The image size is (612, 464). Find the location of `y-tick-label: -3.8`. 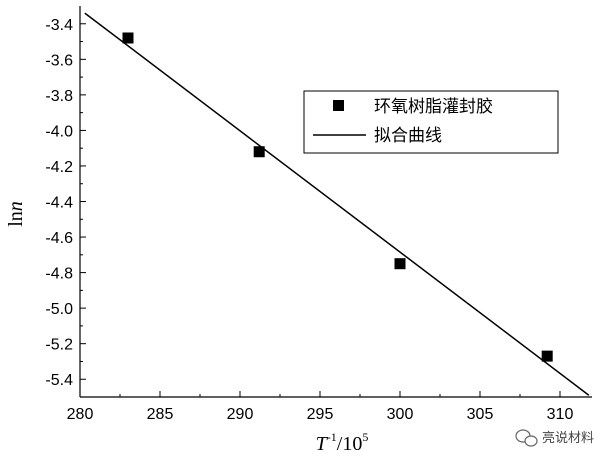

y-tick-label: -3.8 is located at coordinates (59, 96).